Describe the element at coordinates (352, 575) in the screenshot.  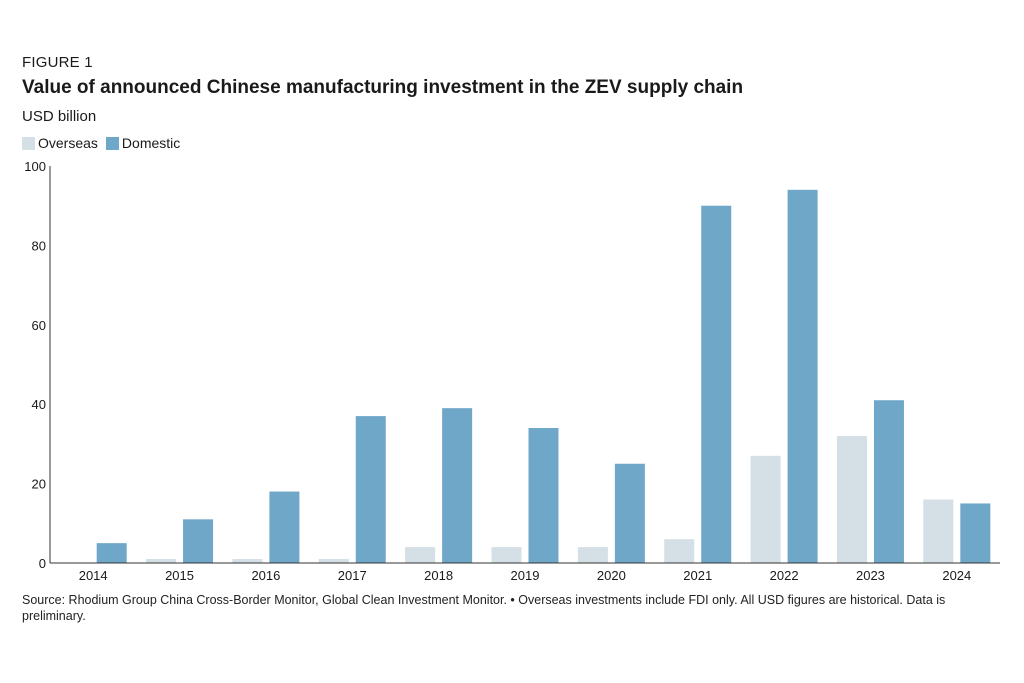
I see `x-tick-label: 2017` at that location.